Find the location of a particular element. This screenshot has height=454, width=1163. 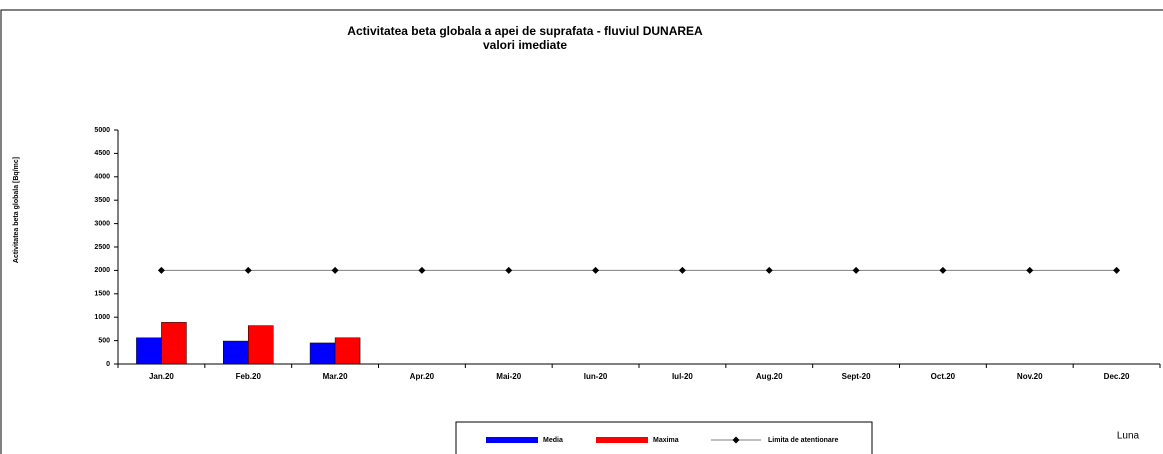

y-tick-label: 3000 is located at coordinates (102, 223).